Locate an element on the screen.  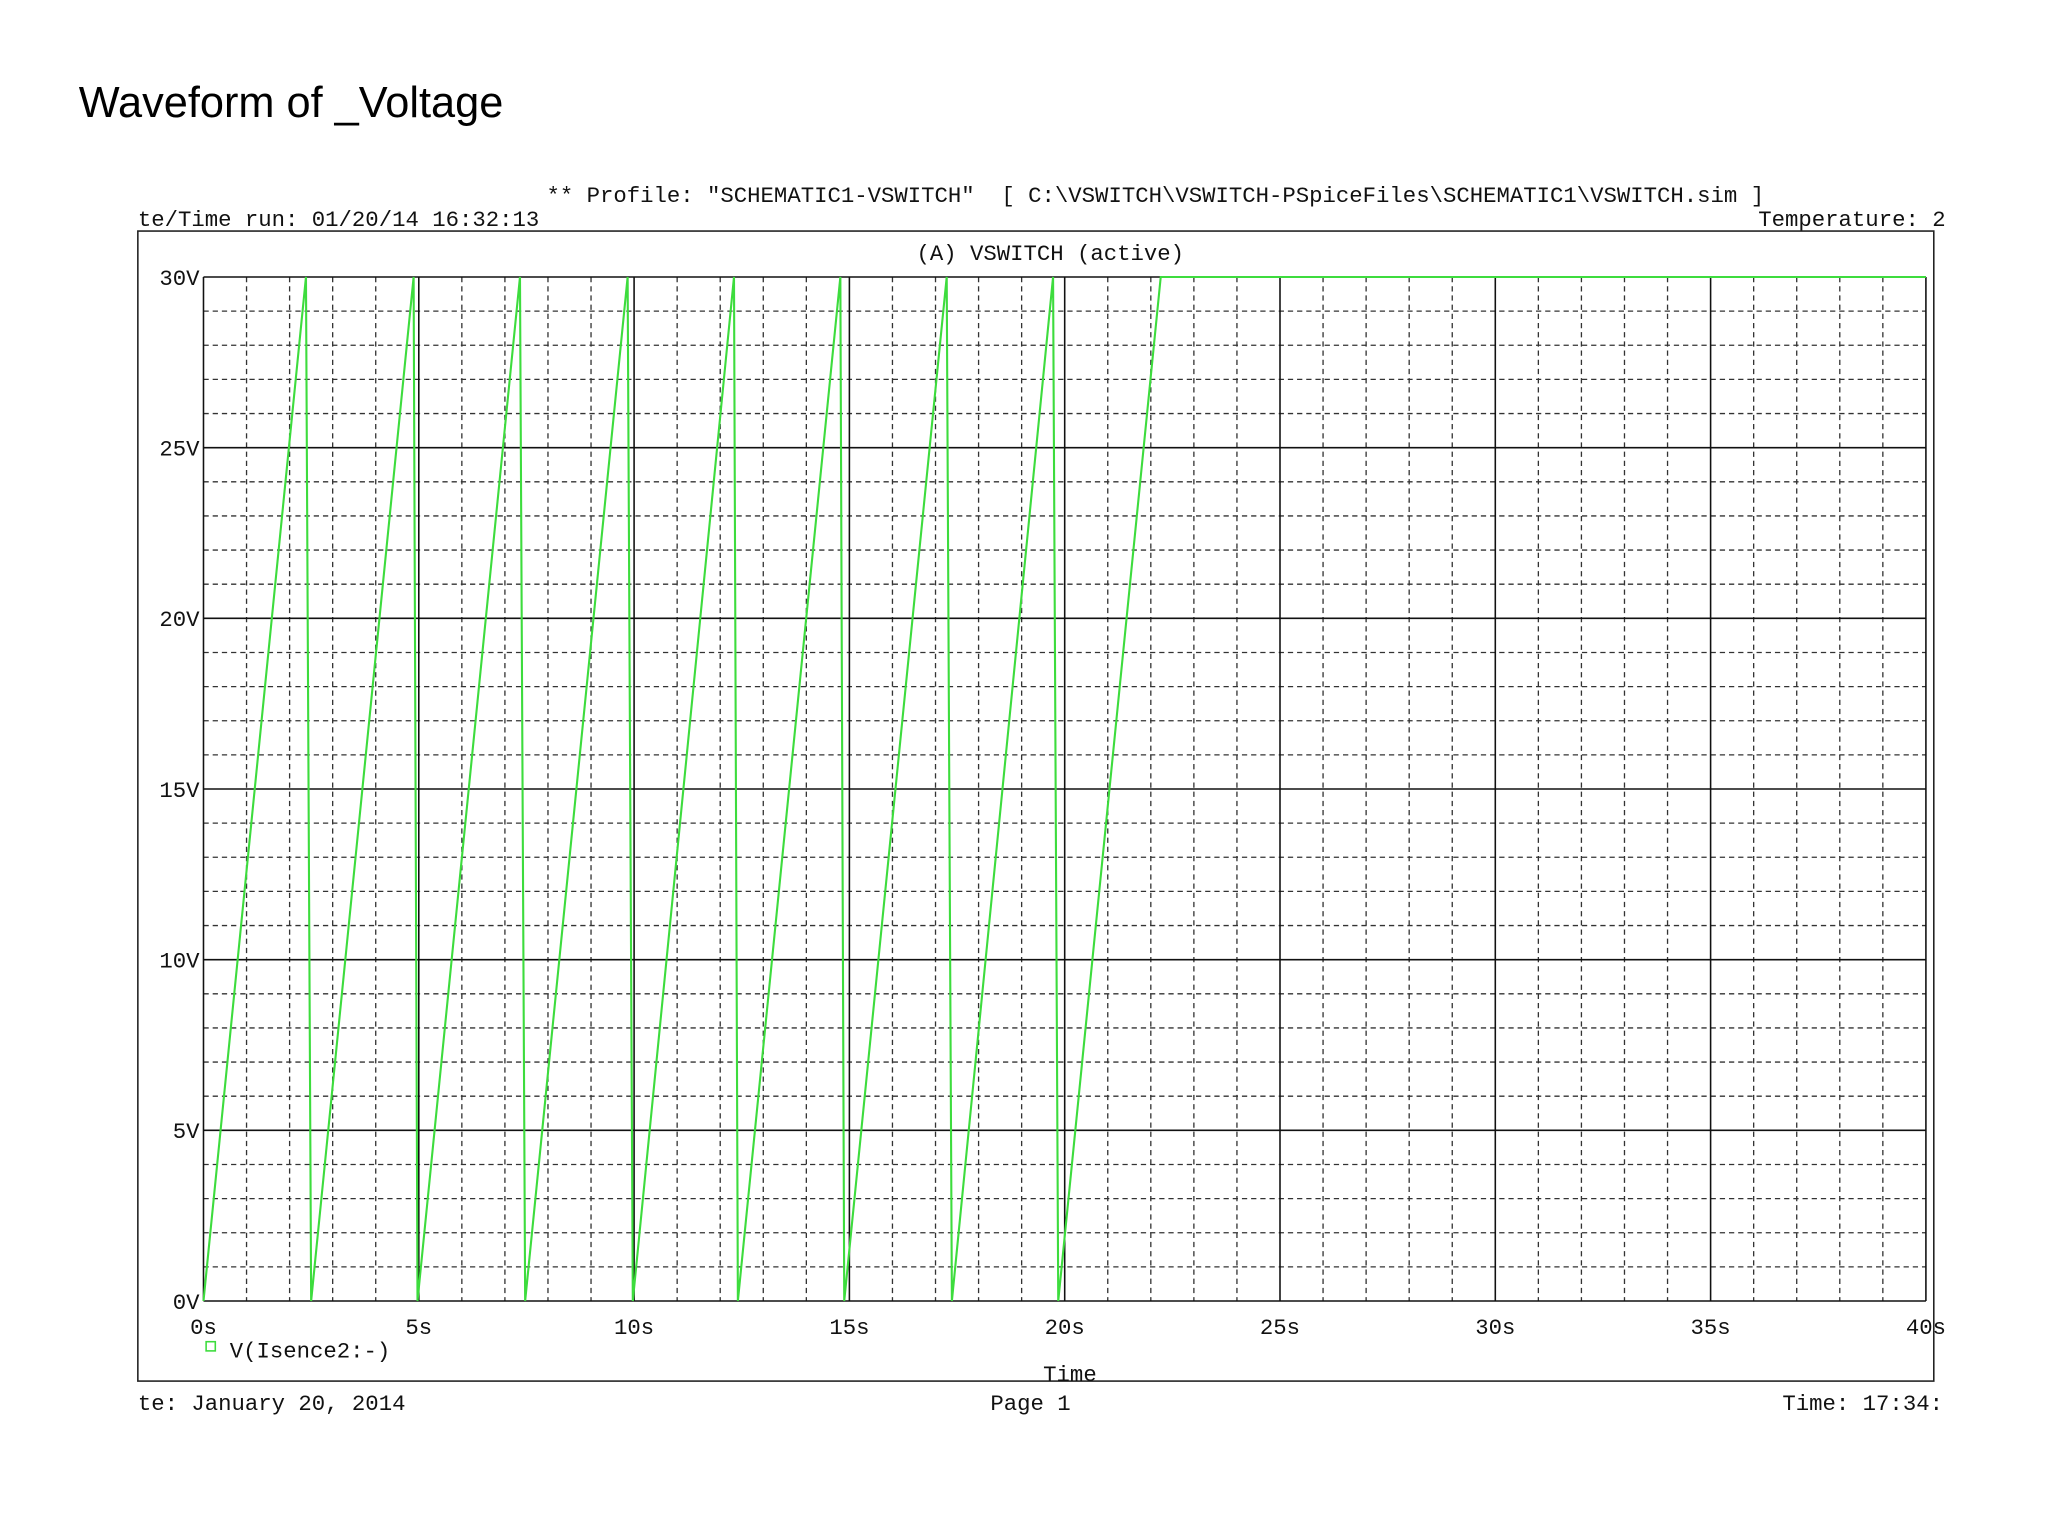
x-tick-label: 30s is located at coordinates (1495, 1328).